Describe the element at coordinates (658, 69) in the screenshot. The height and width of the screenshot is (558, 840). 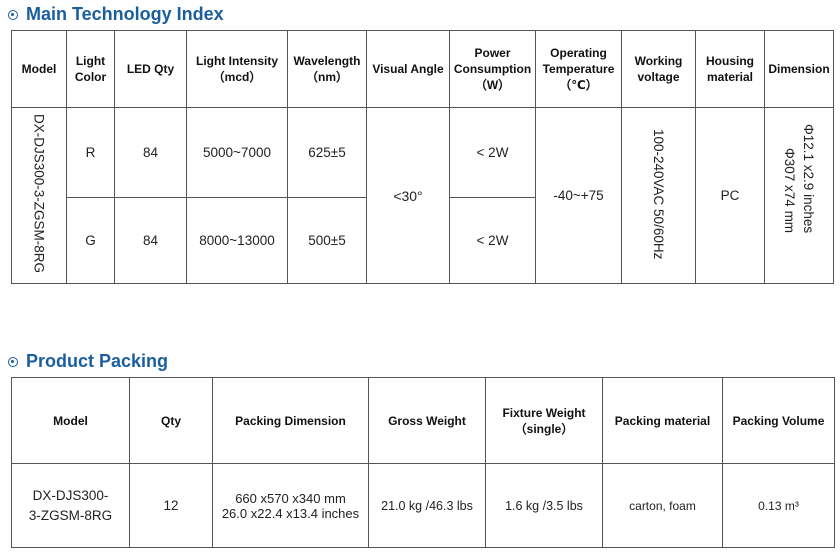
I see `header-voltage: Working voltage` at that location.